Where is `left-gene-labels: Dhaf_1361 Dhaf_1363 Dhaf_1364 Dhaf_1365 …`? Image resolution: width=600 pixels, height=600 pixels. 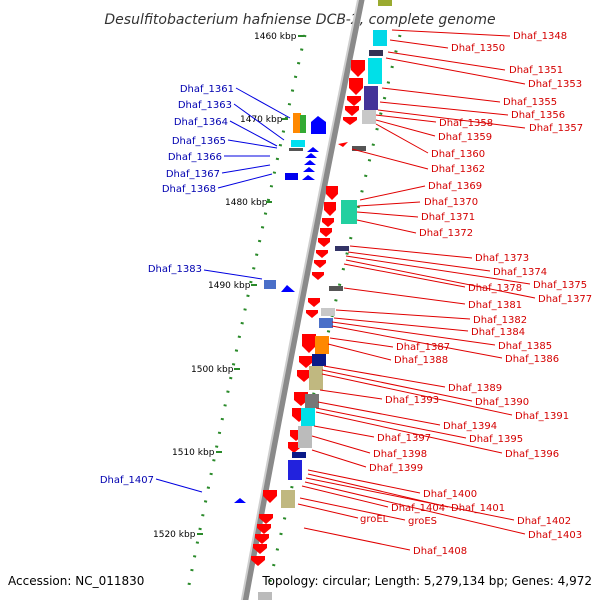
left-gene-labels: Dhaf_1361 Dhaf_1363 Dhaf_1364 Dhaf_1365 … is located at coordinates (167, 285).